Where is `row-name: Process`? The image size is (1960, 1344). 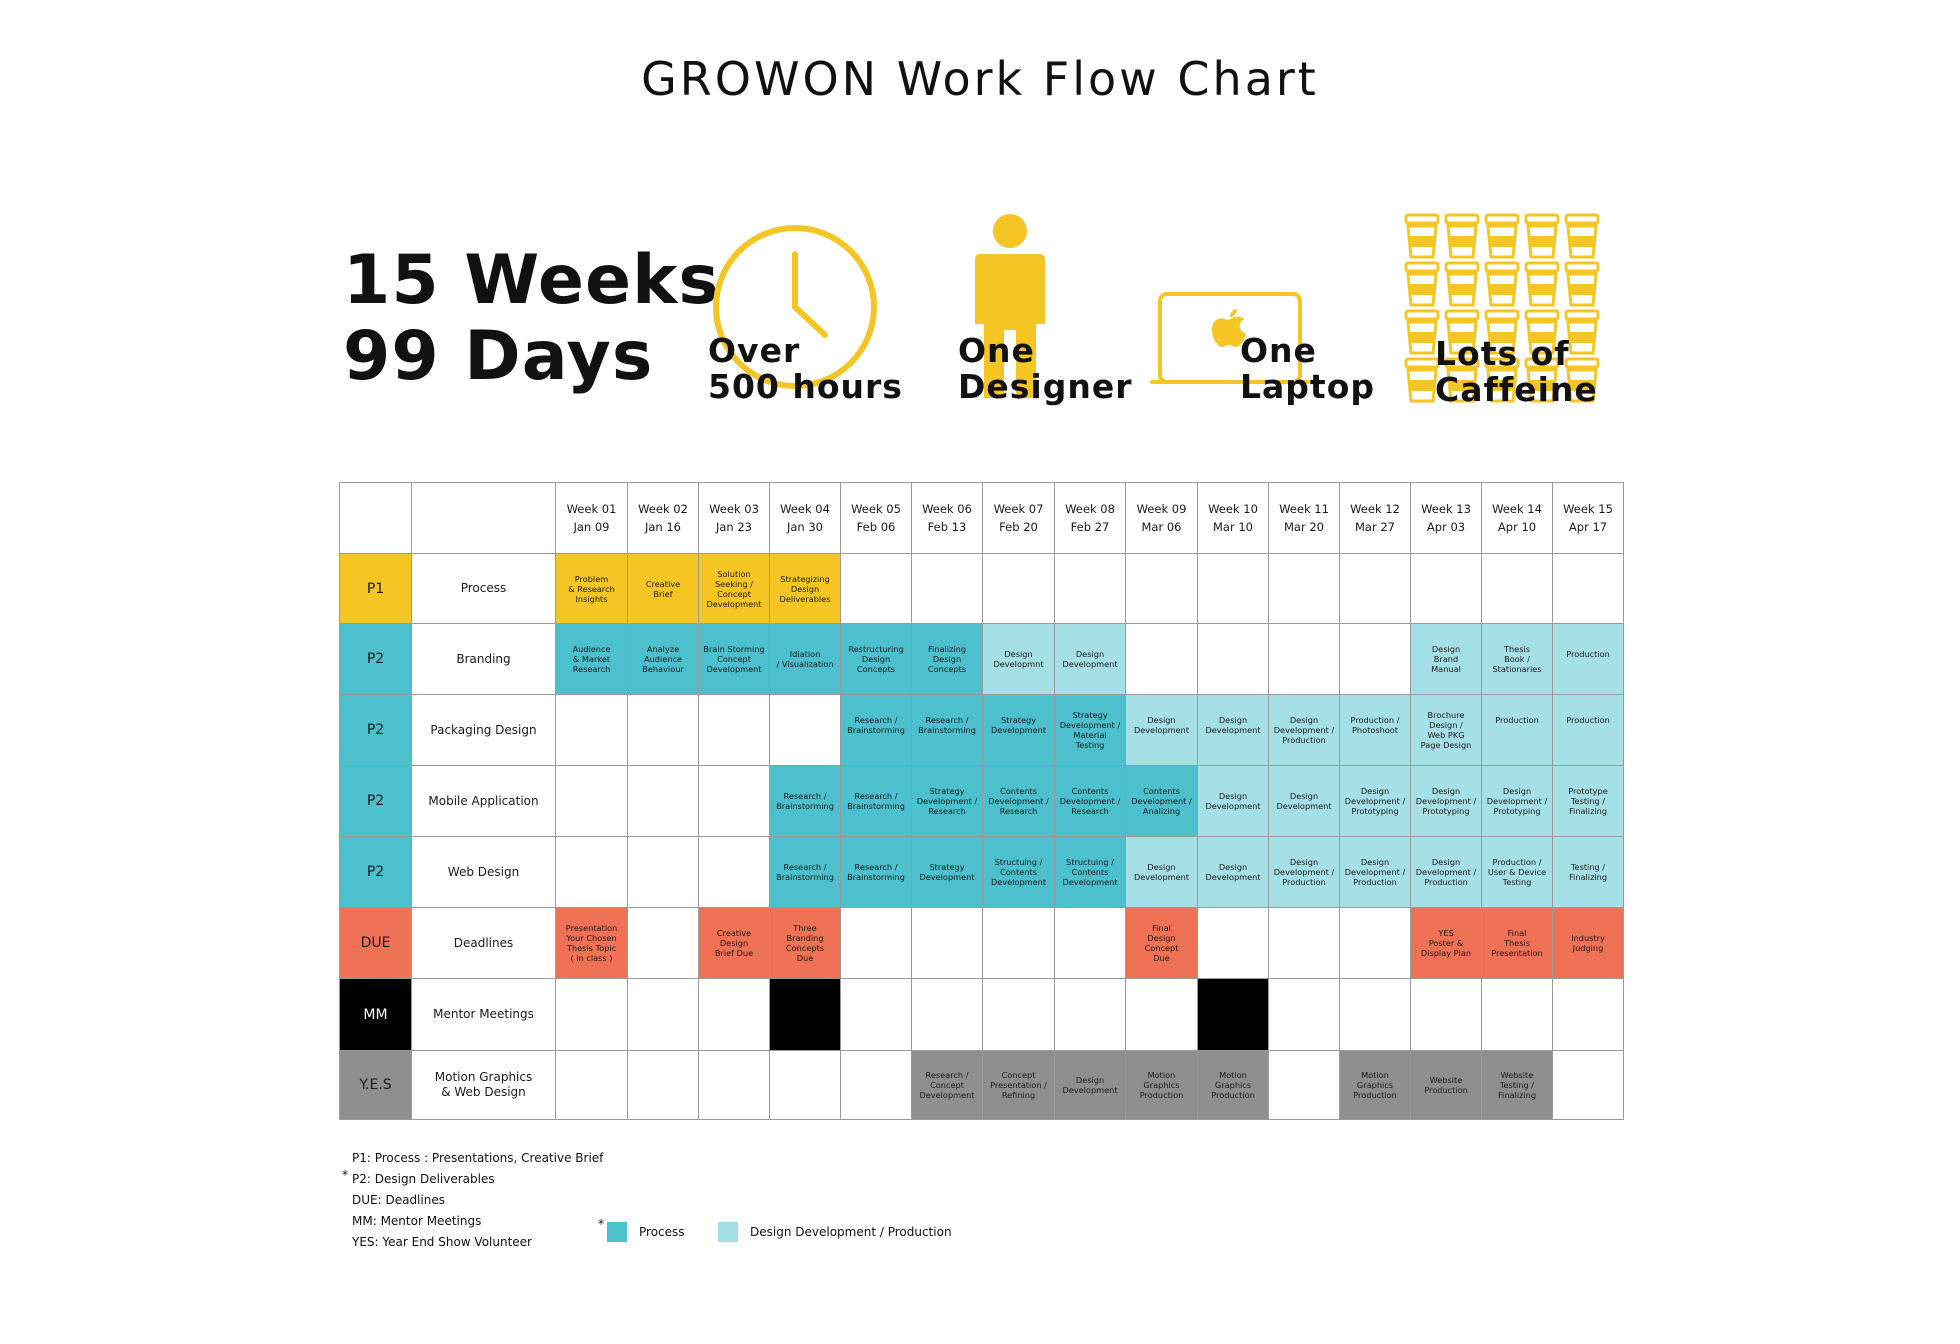
row-name: Process is located at coordinates (483, 588).